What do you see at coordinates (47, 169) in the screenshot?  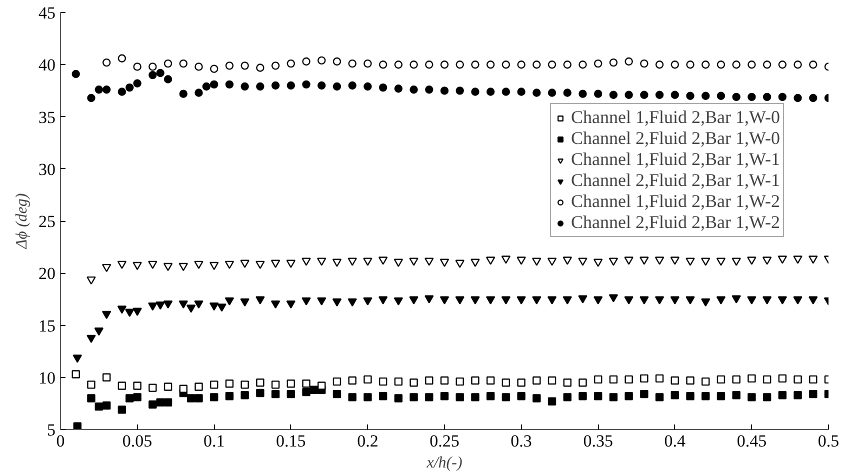 I see `y-tick-label: 30` at bounding box center [47, 169].